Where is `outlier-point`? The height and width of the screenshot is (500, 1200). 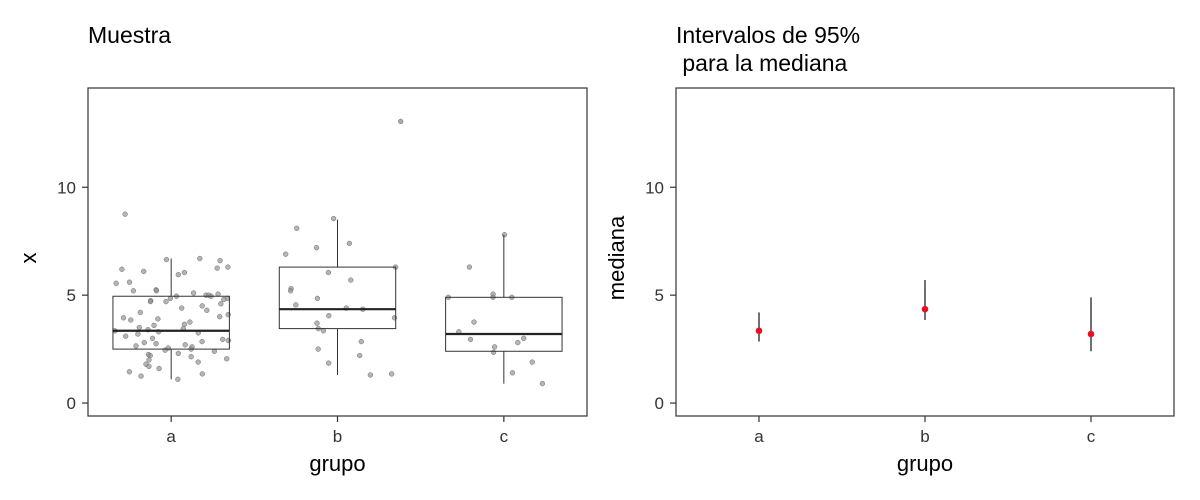
outlier-point is located at coordinates (401, 121).